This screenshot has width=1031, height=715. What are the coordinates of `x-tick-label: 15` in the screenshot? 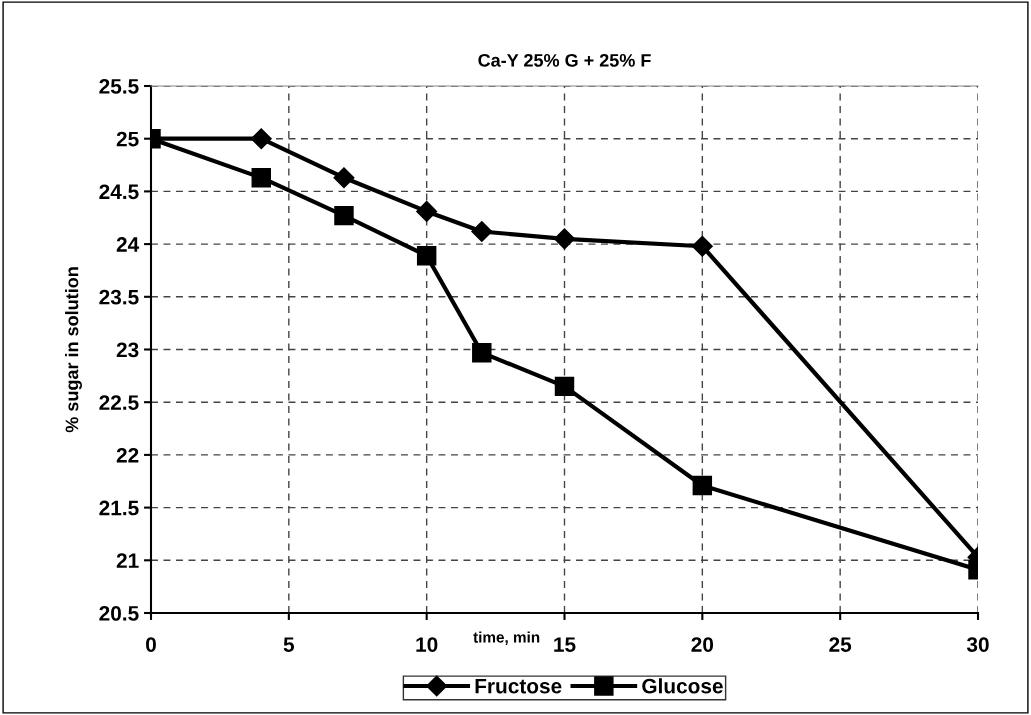 It's located at (565, 644).